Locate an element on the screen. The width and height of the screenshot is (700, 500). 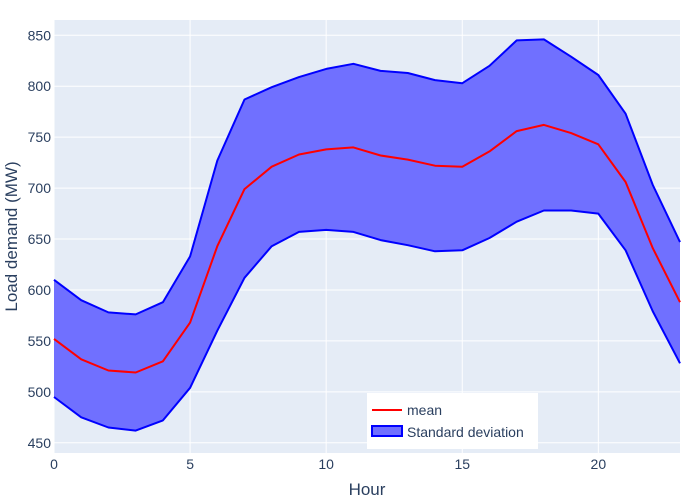
x-axis-title: Hour is located at coordinates (367, 489).